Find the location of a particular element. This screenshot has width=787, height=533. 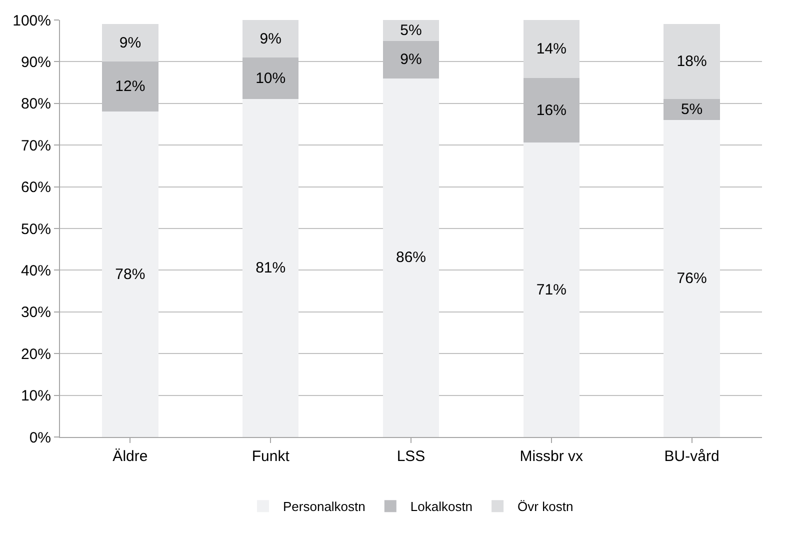

legend-label: Personalkostn is located at coordinates (324, 506).